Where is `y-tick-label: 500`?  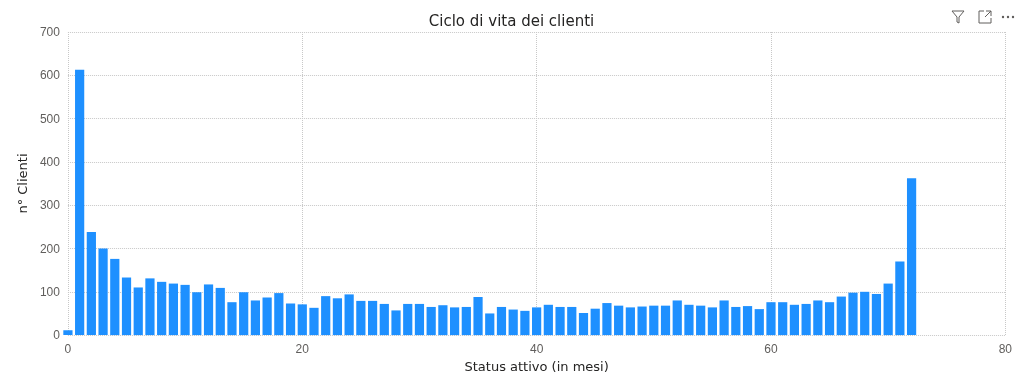
y-tick-label: 500 is located at coordinates (50, 118).